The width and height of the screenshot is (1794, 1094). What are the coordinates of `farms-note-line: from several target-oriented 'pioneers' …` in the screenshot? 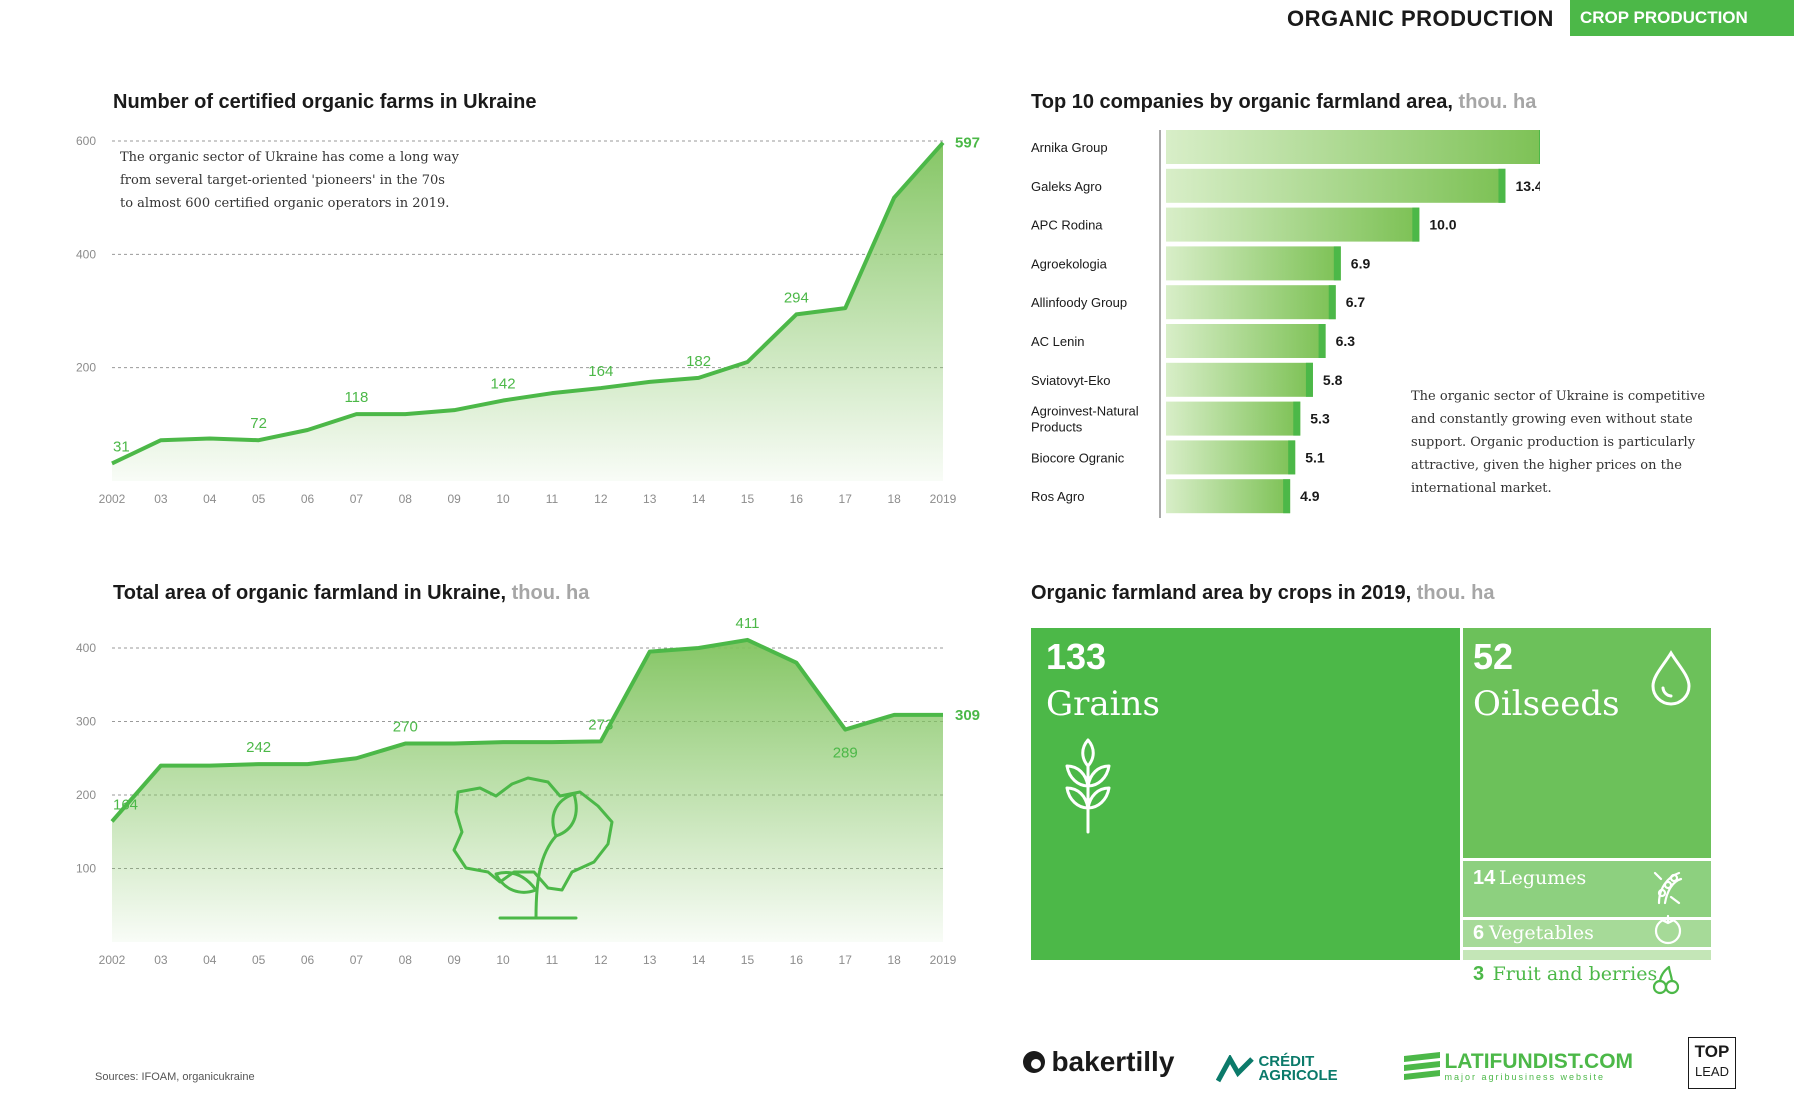 It's located at (282, 180).